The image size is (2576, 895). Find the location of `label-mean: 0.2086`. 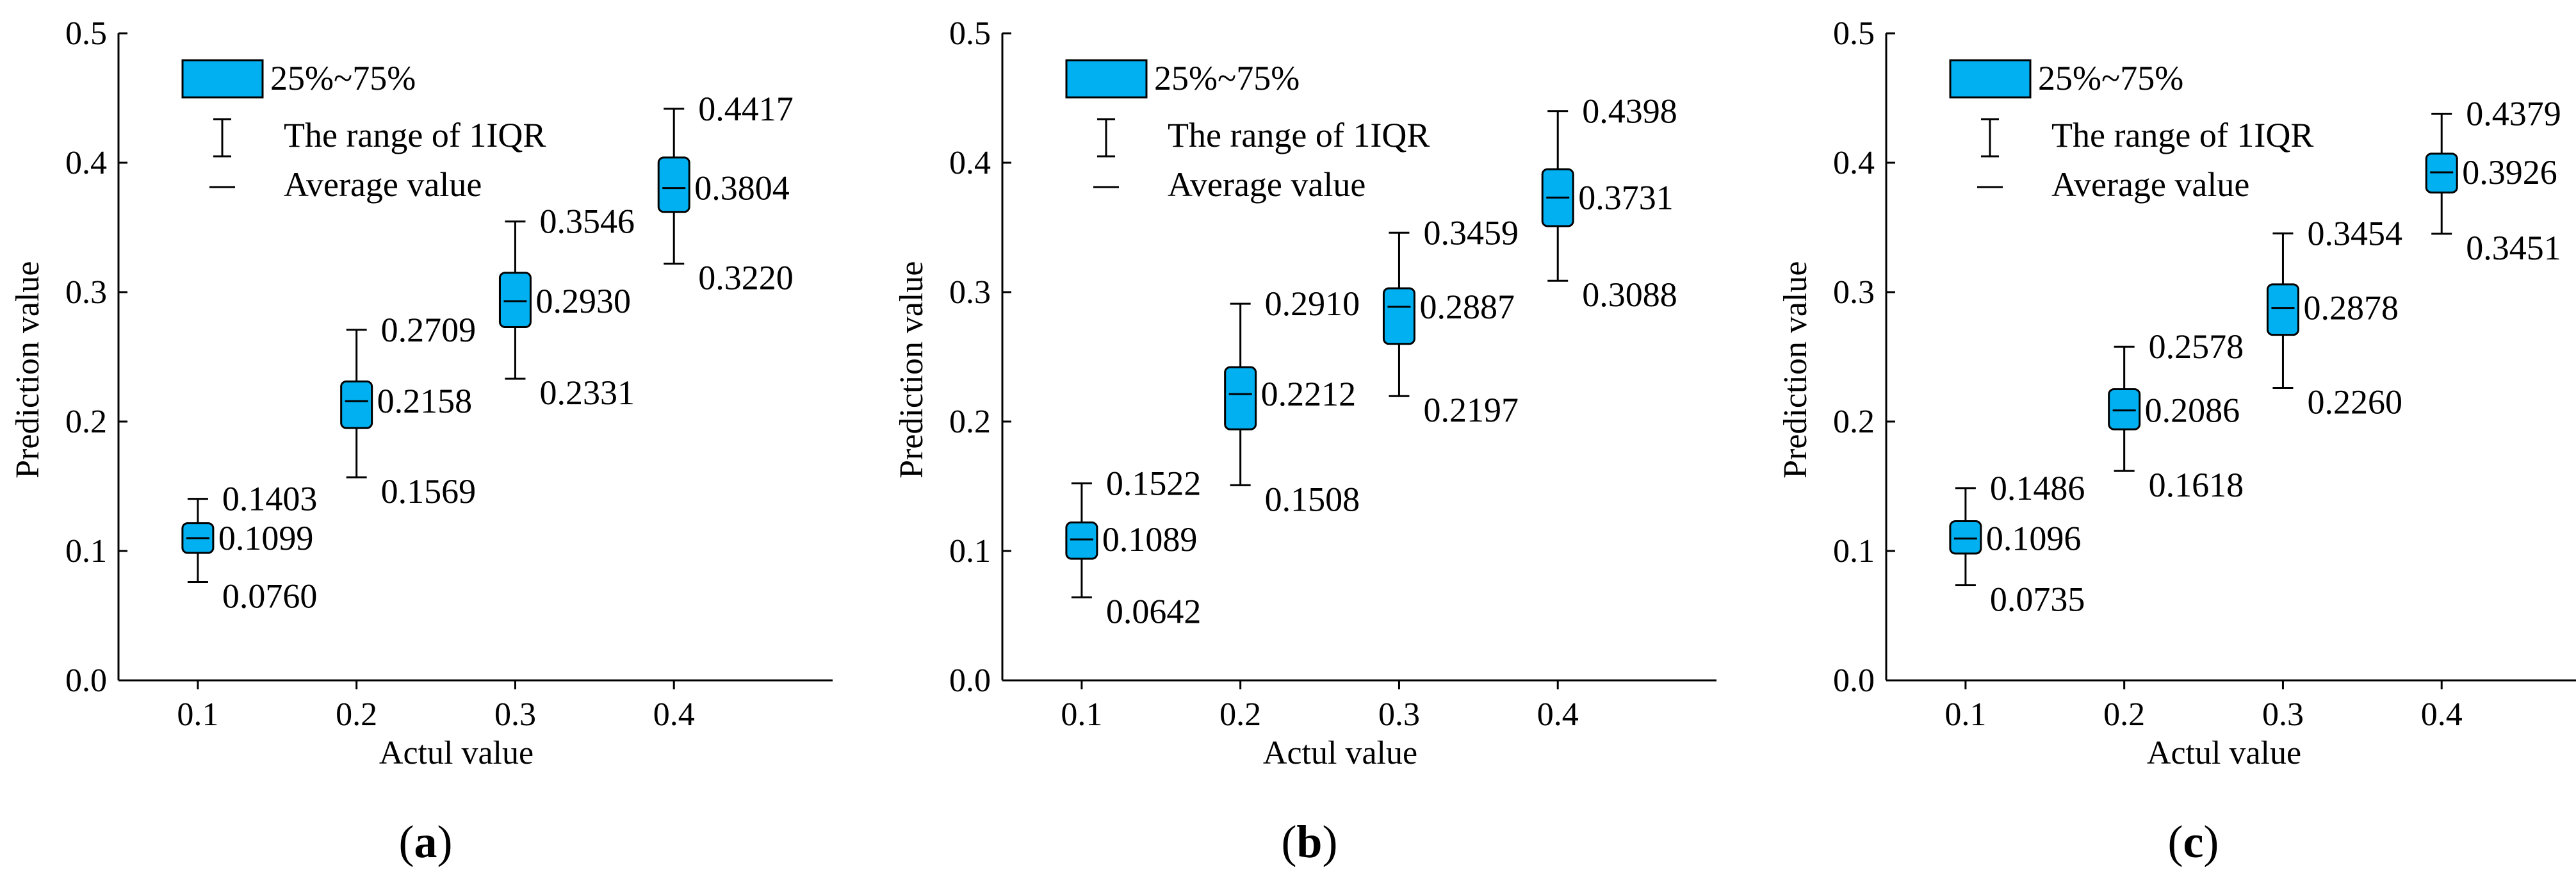

label-mean: 0.2086 is located at coordinates (2192, 410).